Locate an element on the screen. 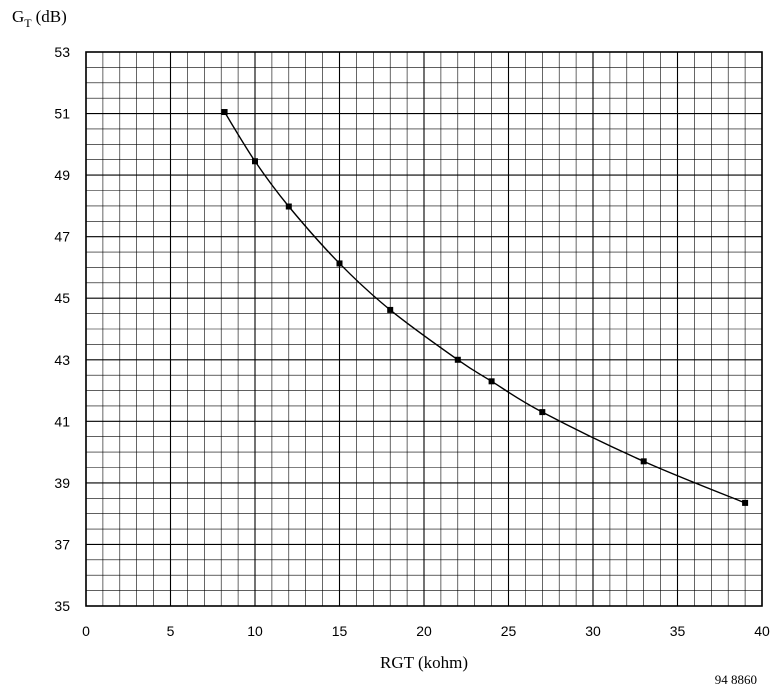  x-tick-label: 5 is located at coordinates (171, 631).